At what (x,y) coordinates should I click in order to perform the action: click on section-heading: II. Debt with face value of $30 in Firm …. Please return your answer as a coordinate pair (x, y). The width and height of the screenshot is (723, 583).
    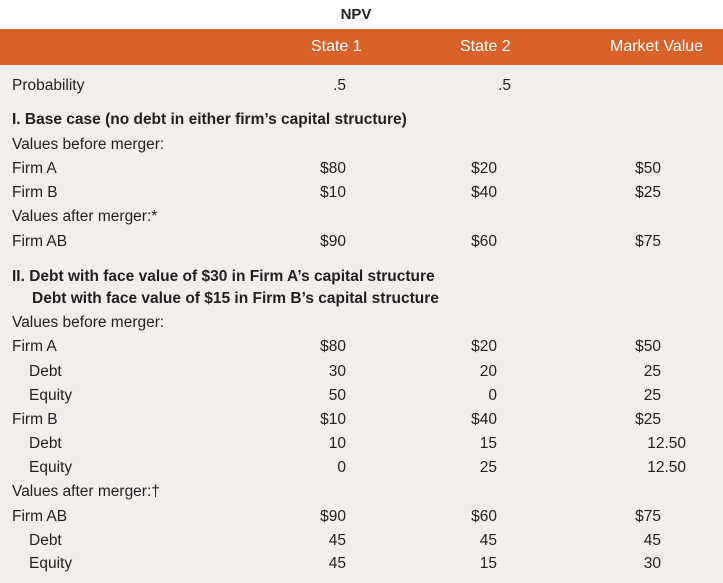
    Looking at the image, I should click on (361, 277).